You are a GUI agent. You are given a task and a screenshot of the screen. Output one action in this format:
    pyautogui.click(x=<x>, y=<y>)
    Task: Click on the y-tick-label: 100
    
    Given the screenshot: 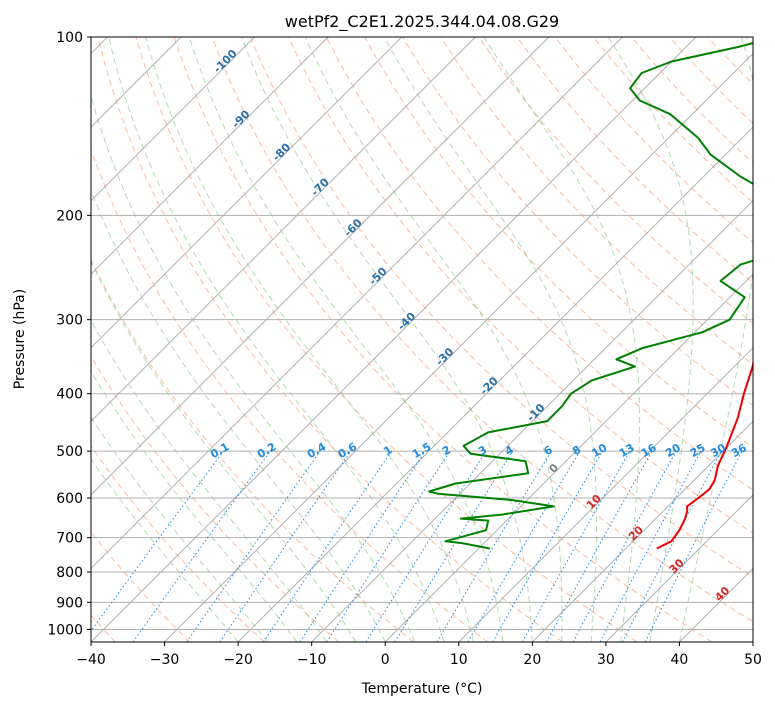 What is the action you would take?
    pyautogui.click(x=69, y=38)
    